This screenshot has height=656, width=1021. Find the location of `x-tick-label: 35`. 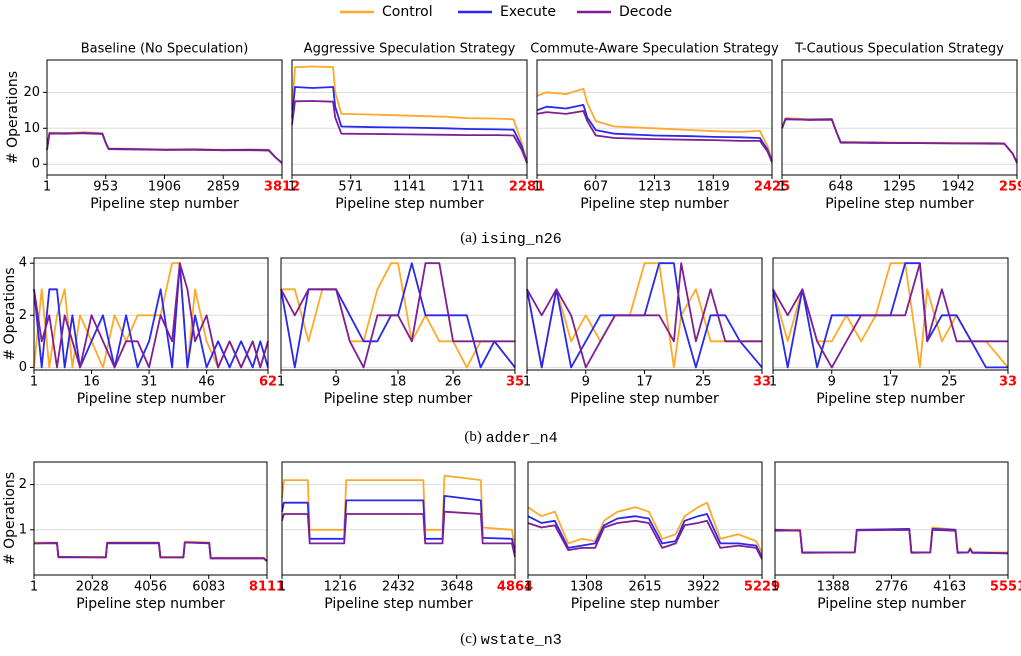

x-tick-label: 35 is located at coordinates (515, 382).